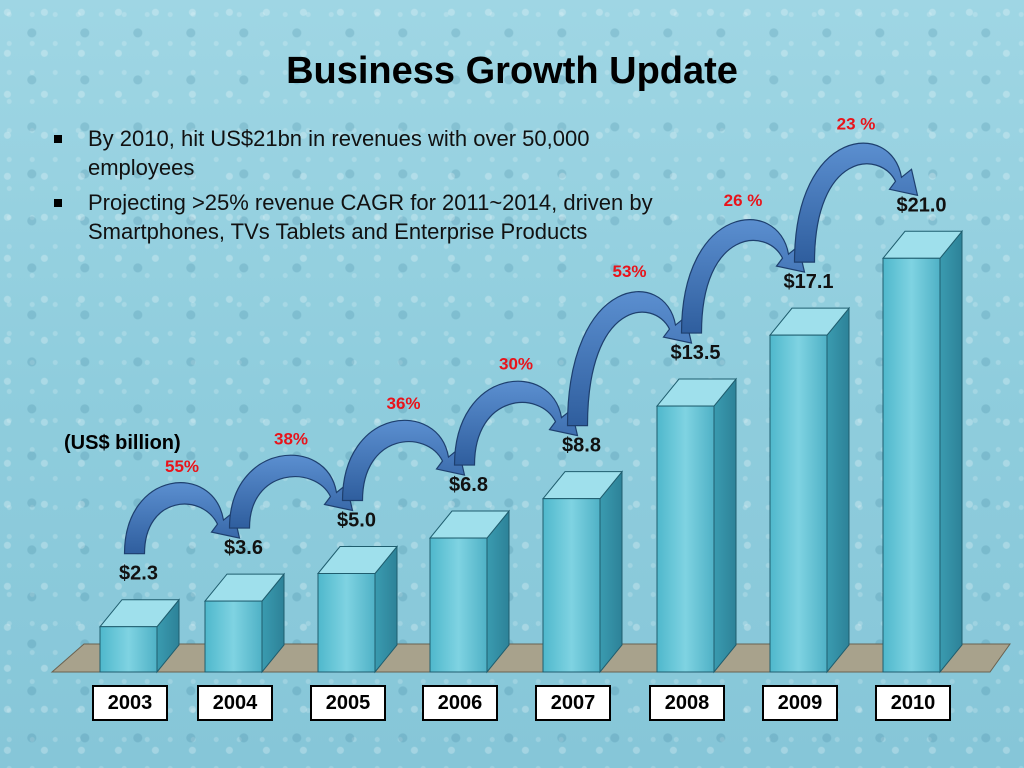  I want to click on value-label: $6.8, so click(468, 485).